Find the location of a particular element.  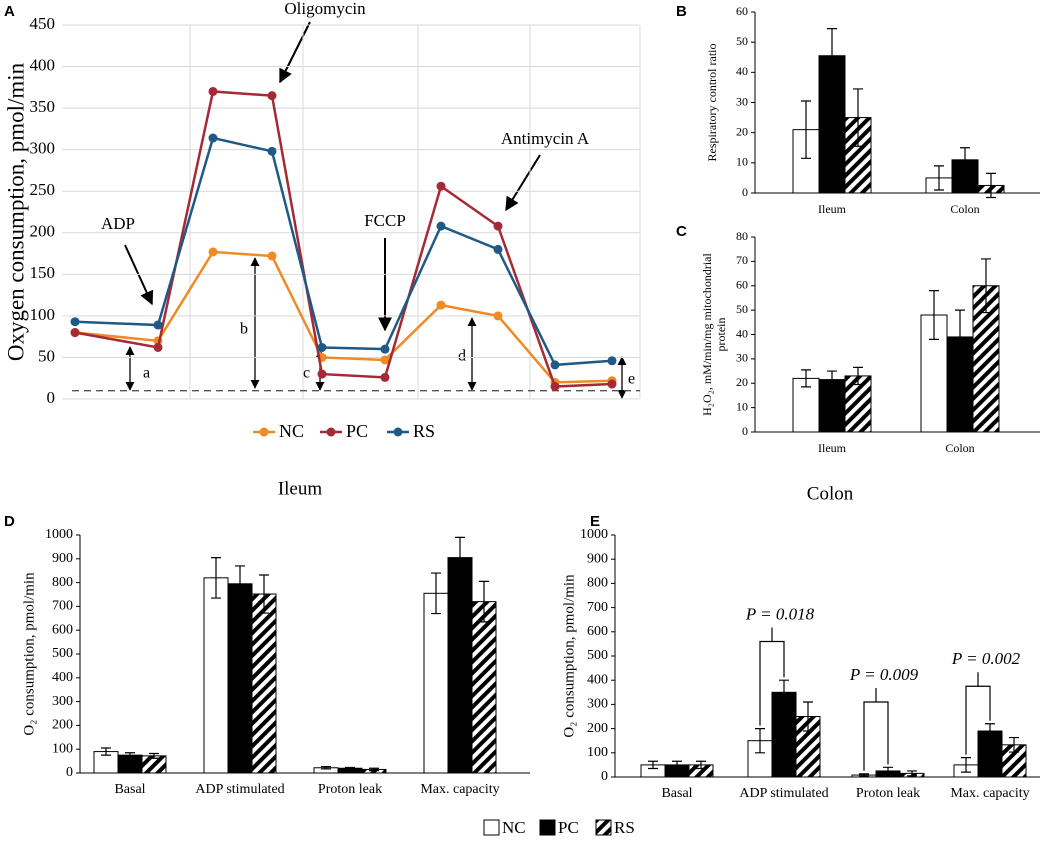

x-tick-label: ADP stimulated is located at coordinates (783, 793).